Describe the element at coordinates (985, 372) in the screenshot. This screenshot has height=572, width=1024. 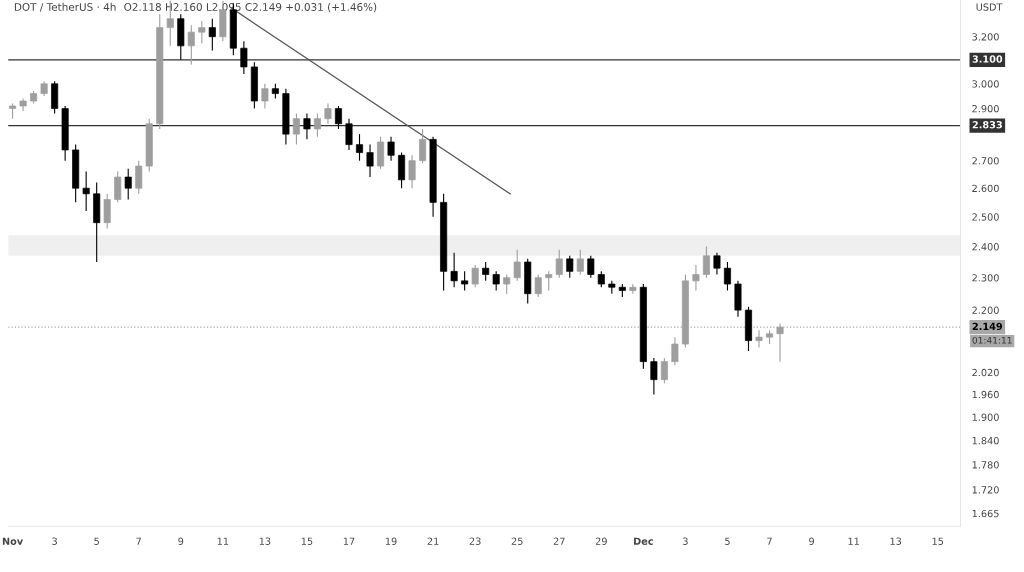
I see `y-tick-label: 2.020` at that location.